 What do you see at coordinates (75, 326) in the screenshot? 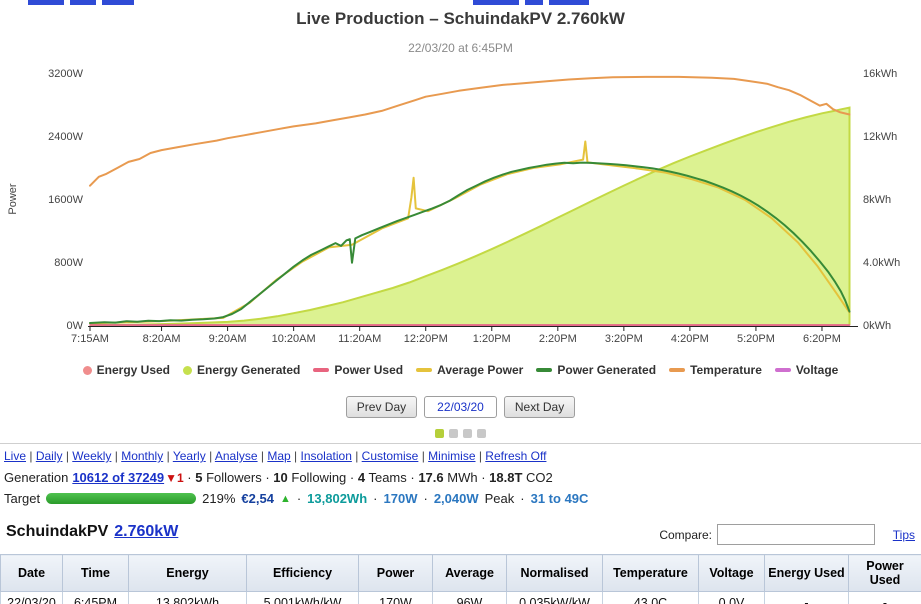
I see `y-left-tick-label: 0W` at bounding box center [75, 326].